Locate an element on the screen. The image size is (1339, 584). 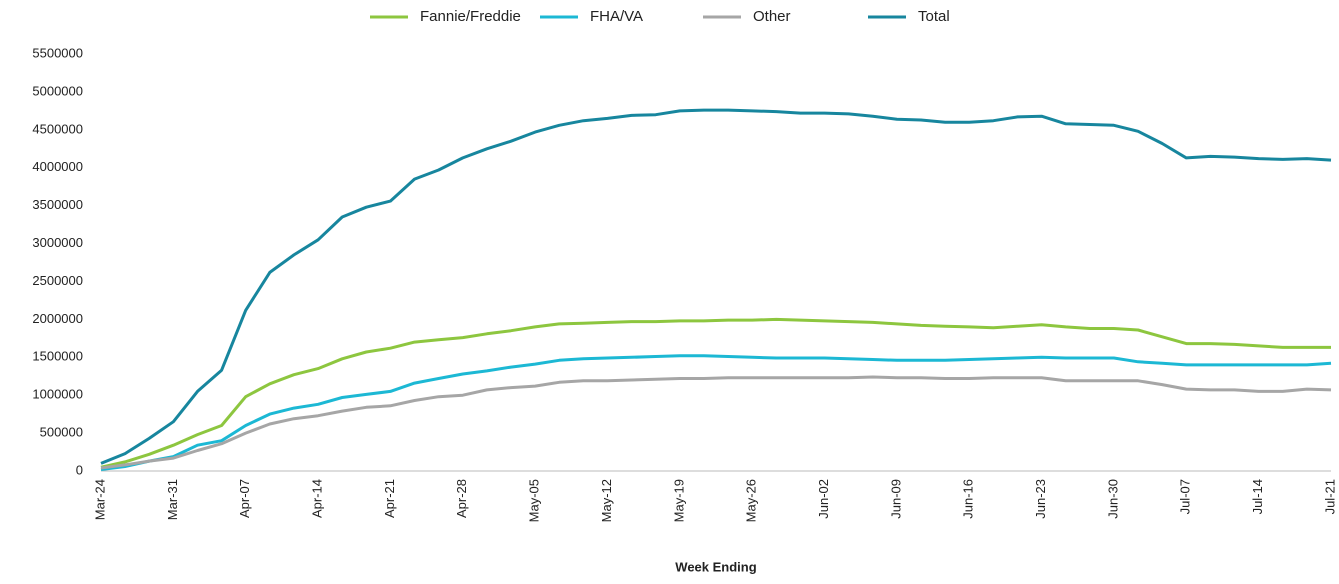
x-axis-label: Week Ending is located at coordinates (715, 566).